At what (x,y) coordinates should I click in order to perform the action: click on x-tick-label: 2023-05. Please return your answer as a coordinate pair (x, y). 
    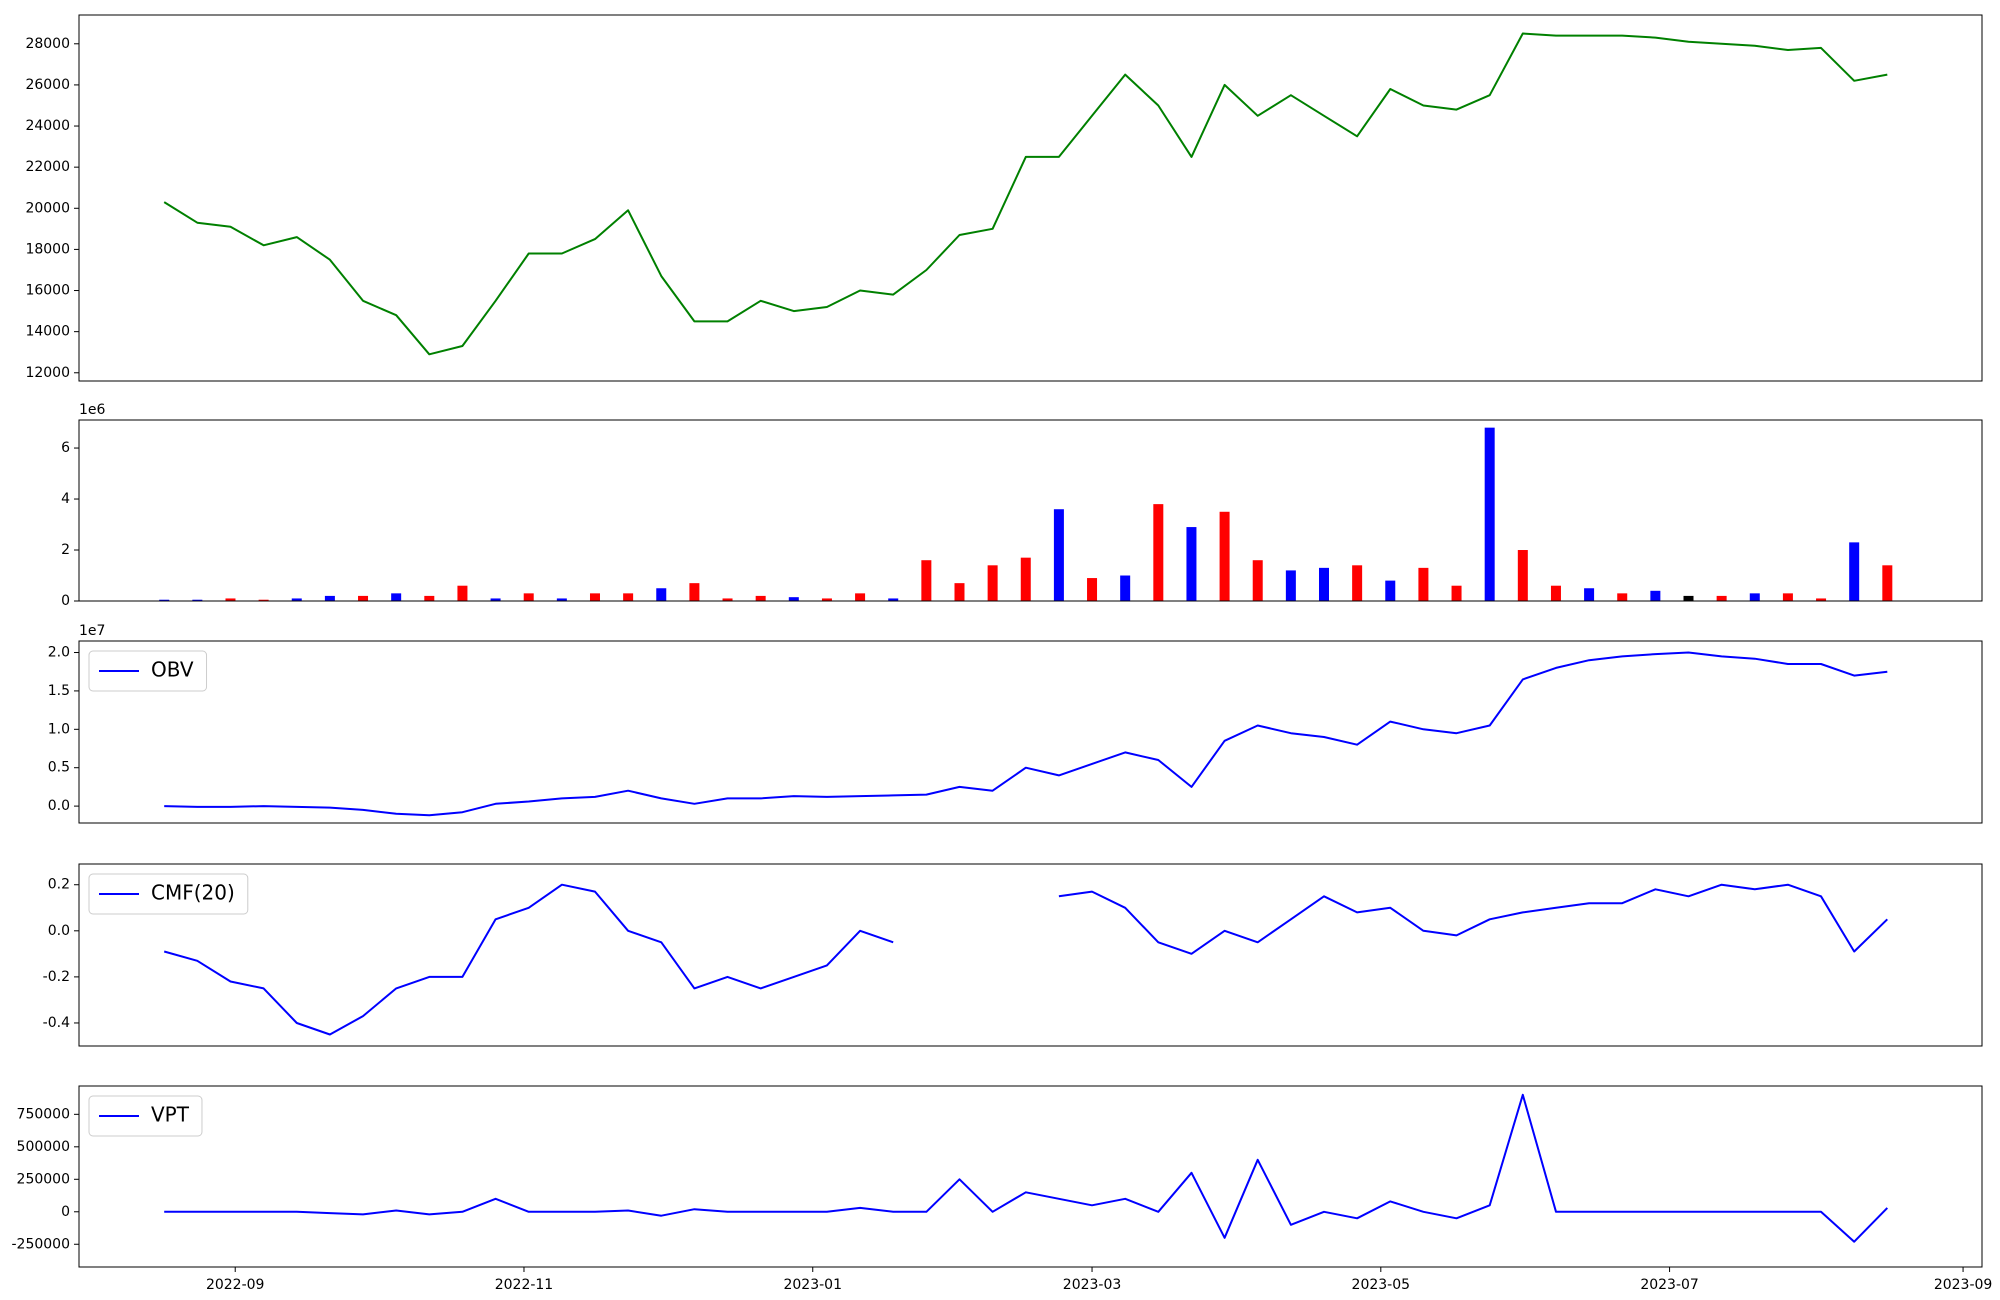
    Looking at the image, I should click on (1381, 1285).